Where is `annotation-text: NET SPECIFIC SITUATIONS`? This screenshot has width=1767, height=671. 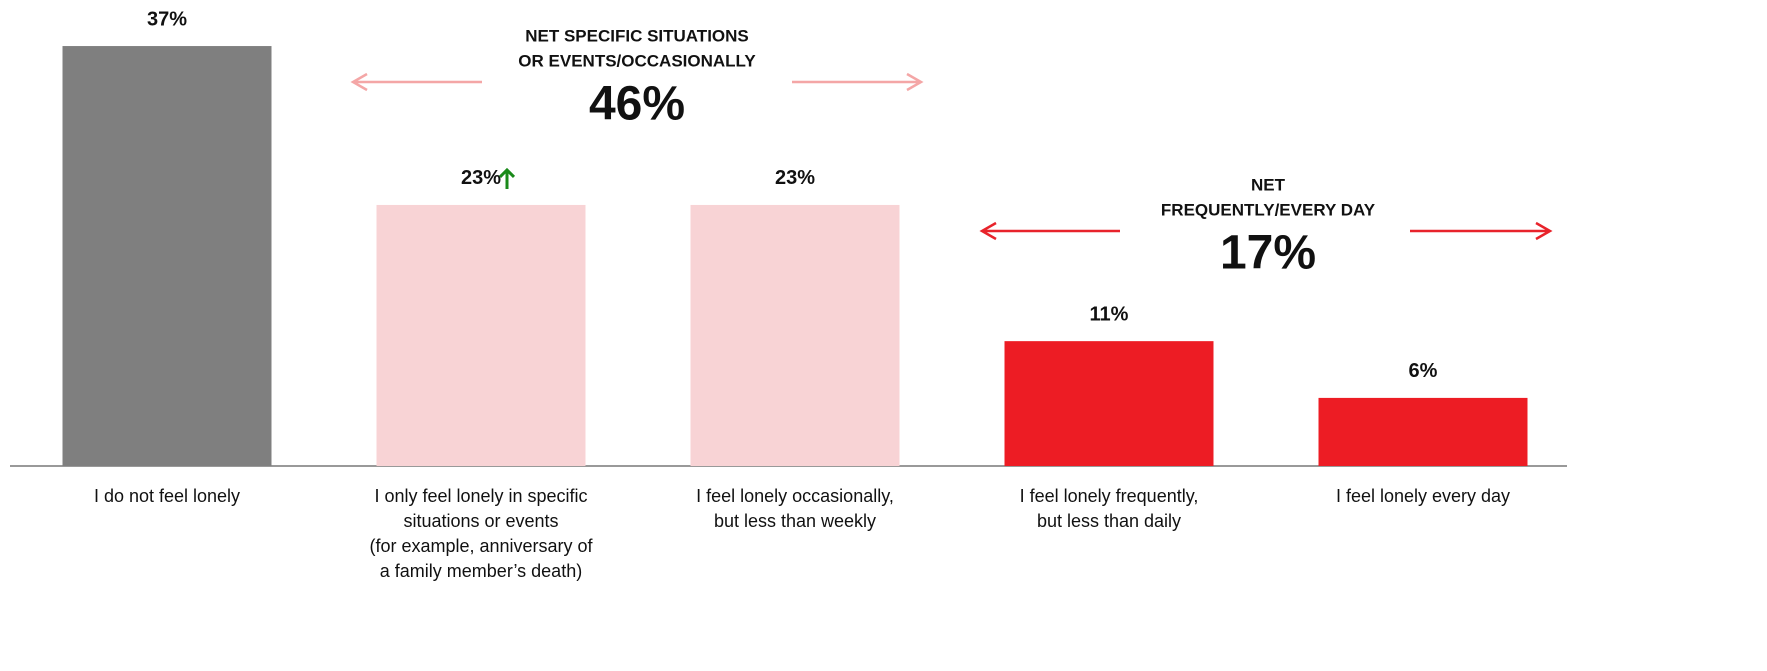
annotation-text: NET SPECIFIC SITUATIONS is located at coordinates (637, 35).